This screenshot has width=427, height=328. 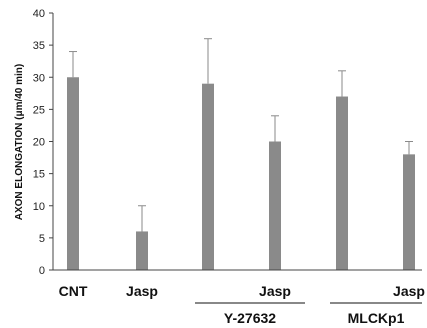 What do you see at coordinates (39, 143) in the screenshot?
I see `y-tick-label: 20` at bounding box center [39, 143].